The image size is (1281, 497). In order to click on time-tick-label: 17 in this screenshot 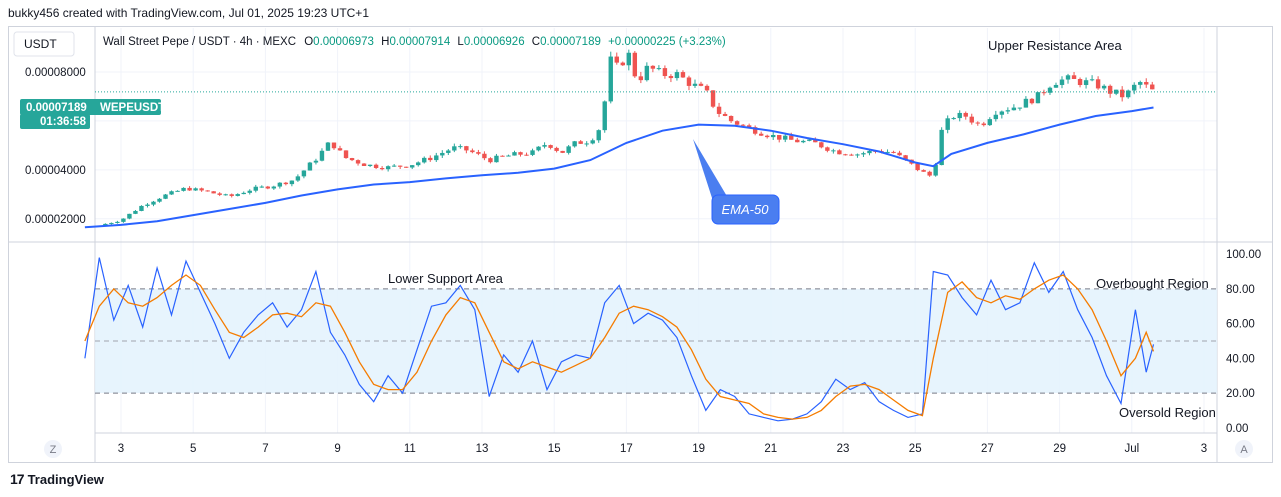, I will do `click(626, 449)`.